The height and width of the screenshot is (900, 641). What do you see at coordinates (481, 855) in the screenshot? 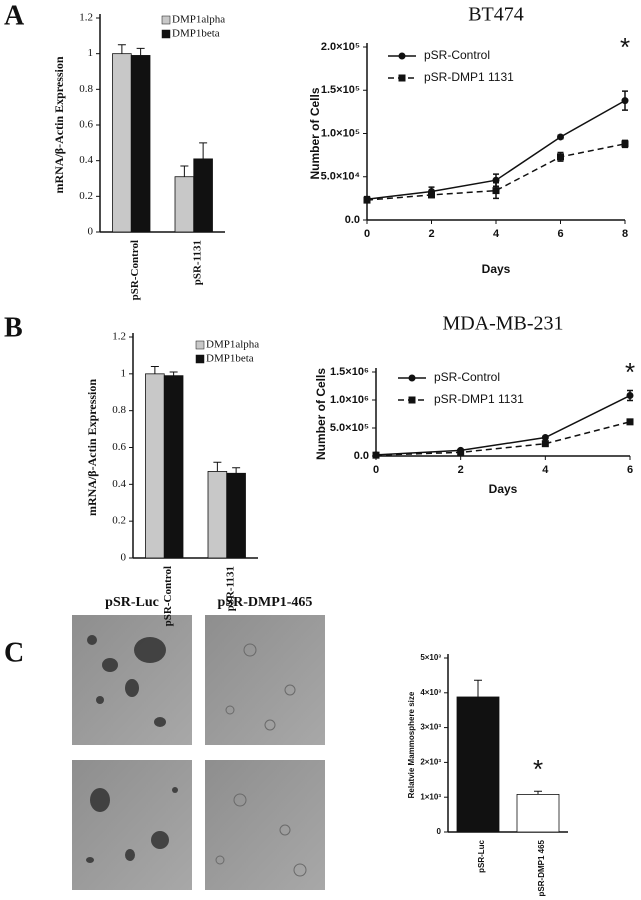
I see `x-tick-label: pSR-Luc` at bounding box center [481, 855].